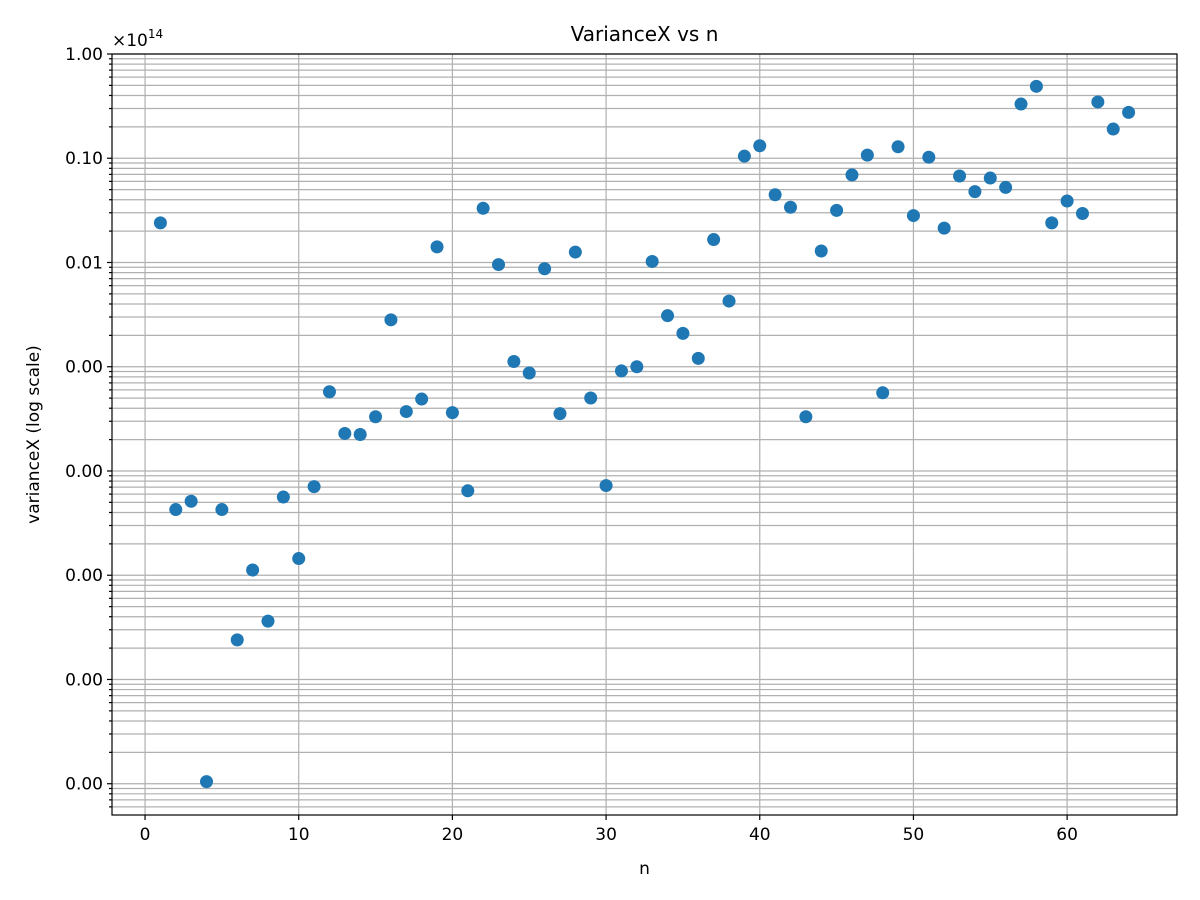  What do you see at coordinates (84, 263) in the screenshot?
I see `y-tick-label: 0.01` at bounding box center [84, 263].